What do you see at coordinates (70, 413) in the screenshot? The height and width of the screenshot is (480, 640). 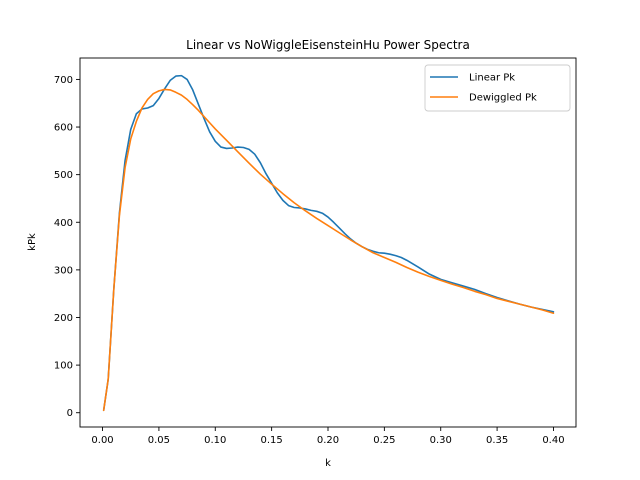 I see `y-tick-label: 0` at bounding box center [70, 413].